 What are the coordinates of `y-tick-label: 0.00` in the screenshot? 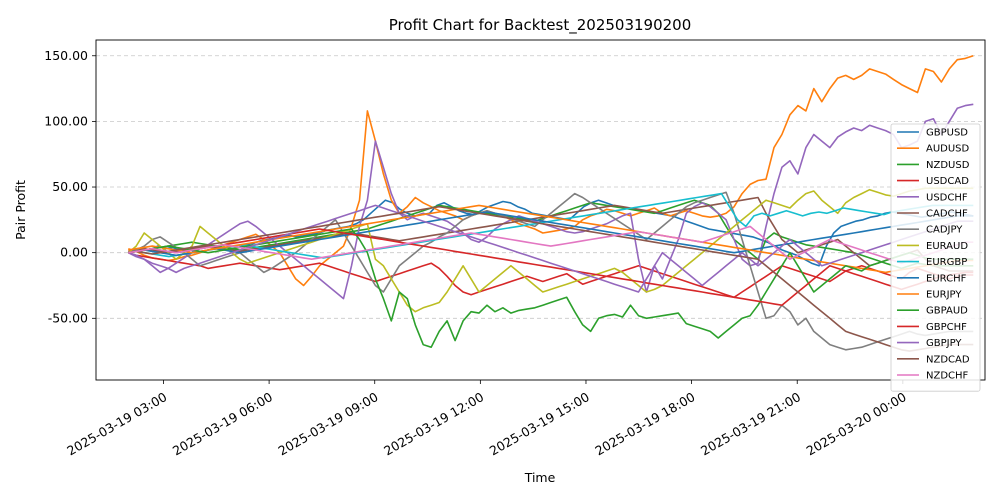 It's located at (74, 252).